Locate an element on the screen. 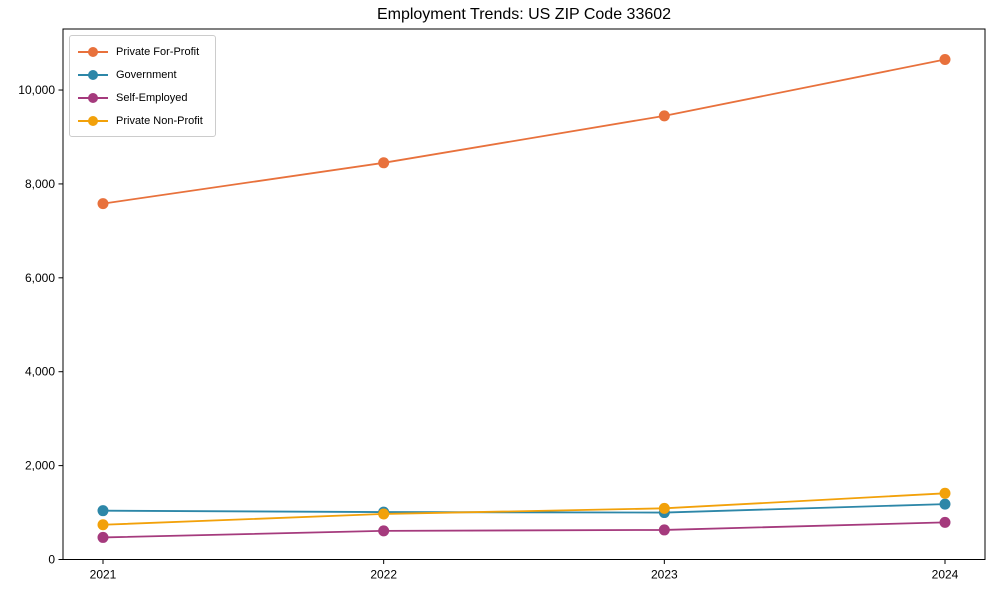  y-tick-label: 6,000 is located at coordinates (40, 278).